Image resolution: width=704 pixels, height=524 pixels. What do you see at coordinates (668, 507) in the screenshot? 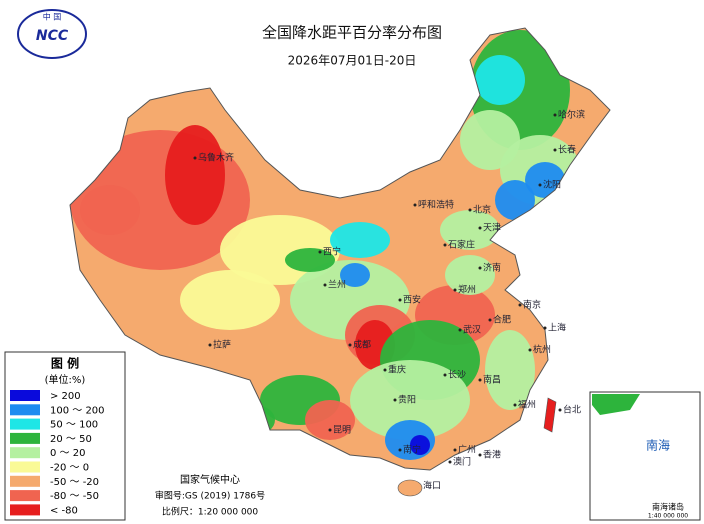
I see `inset-caption: 南海诸岛` at bounding box center [668, 507].